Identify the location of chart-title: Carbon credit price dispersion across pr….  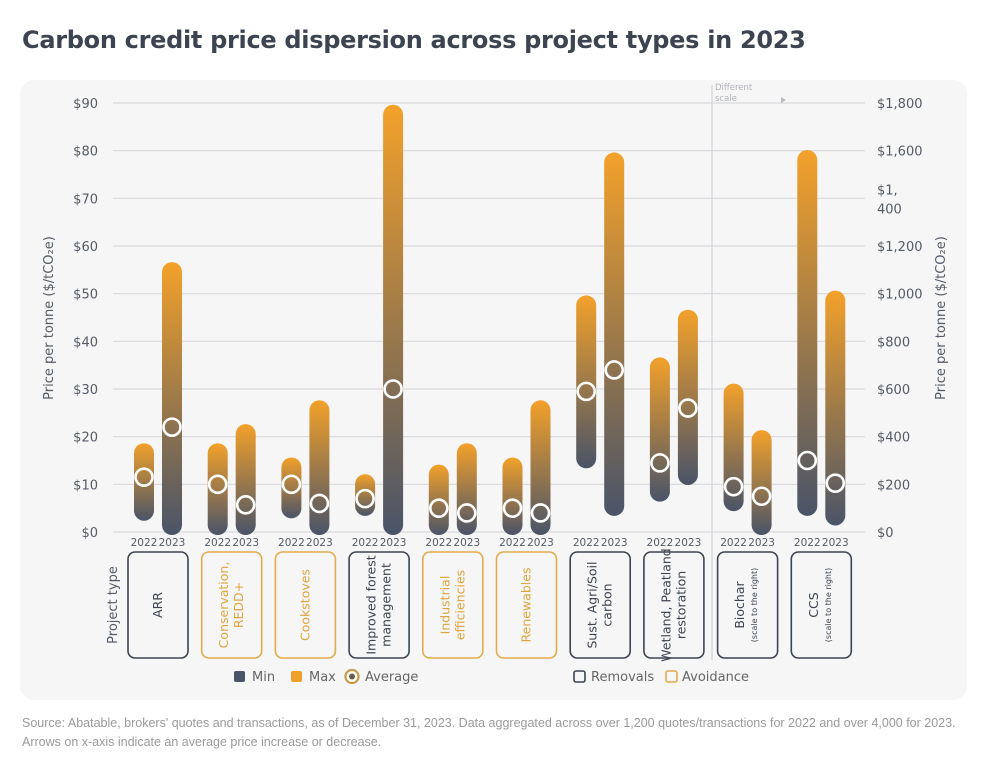
(414, 40).